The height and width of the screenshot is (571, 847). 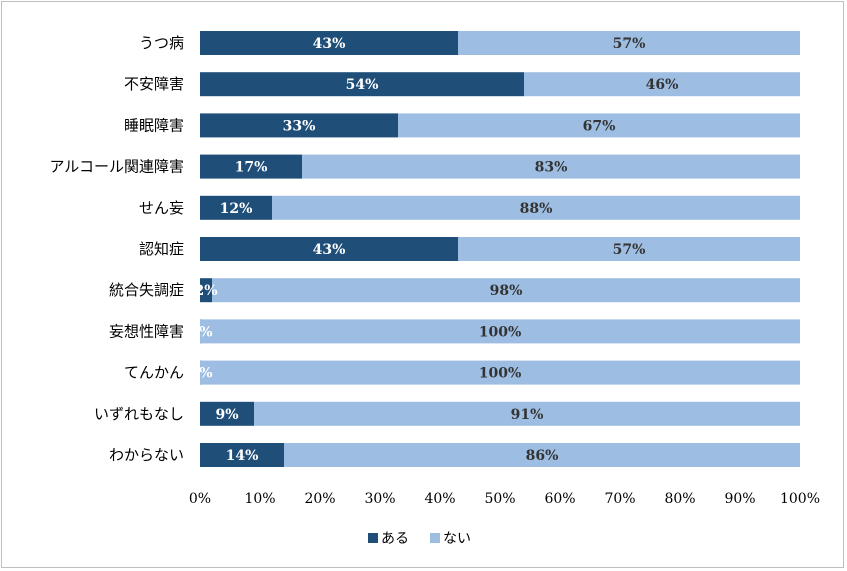 I want to click on legend-swatch-nai, so click(x=435, y=538).